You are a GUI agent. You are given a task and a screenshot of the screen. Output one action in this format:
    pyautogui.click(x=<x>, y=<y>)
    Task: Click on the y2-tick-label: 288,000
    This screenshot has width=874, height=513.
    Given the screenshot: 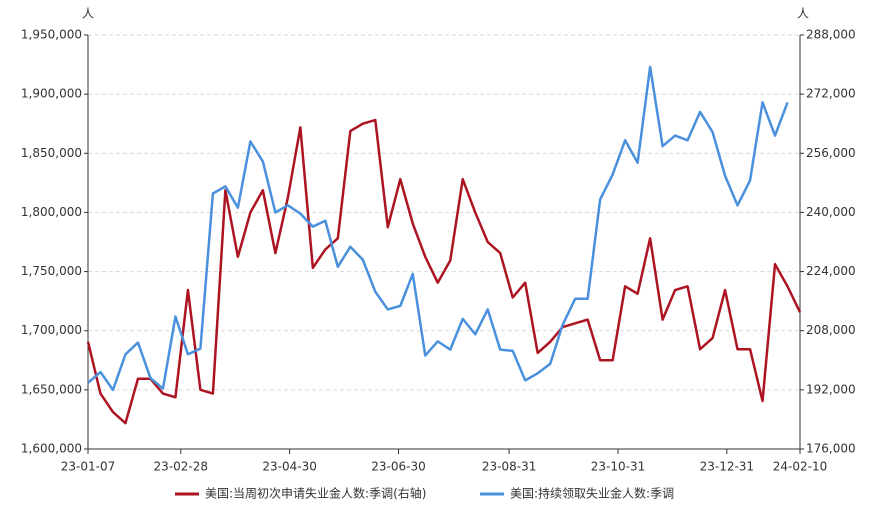 What is the action you would take?
    pyautogui.click(x=831, y=35)
    